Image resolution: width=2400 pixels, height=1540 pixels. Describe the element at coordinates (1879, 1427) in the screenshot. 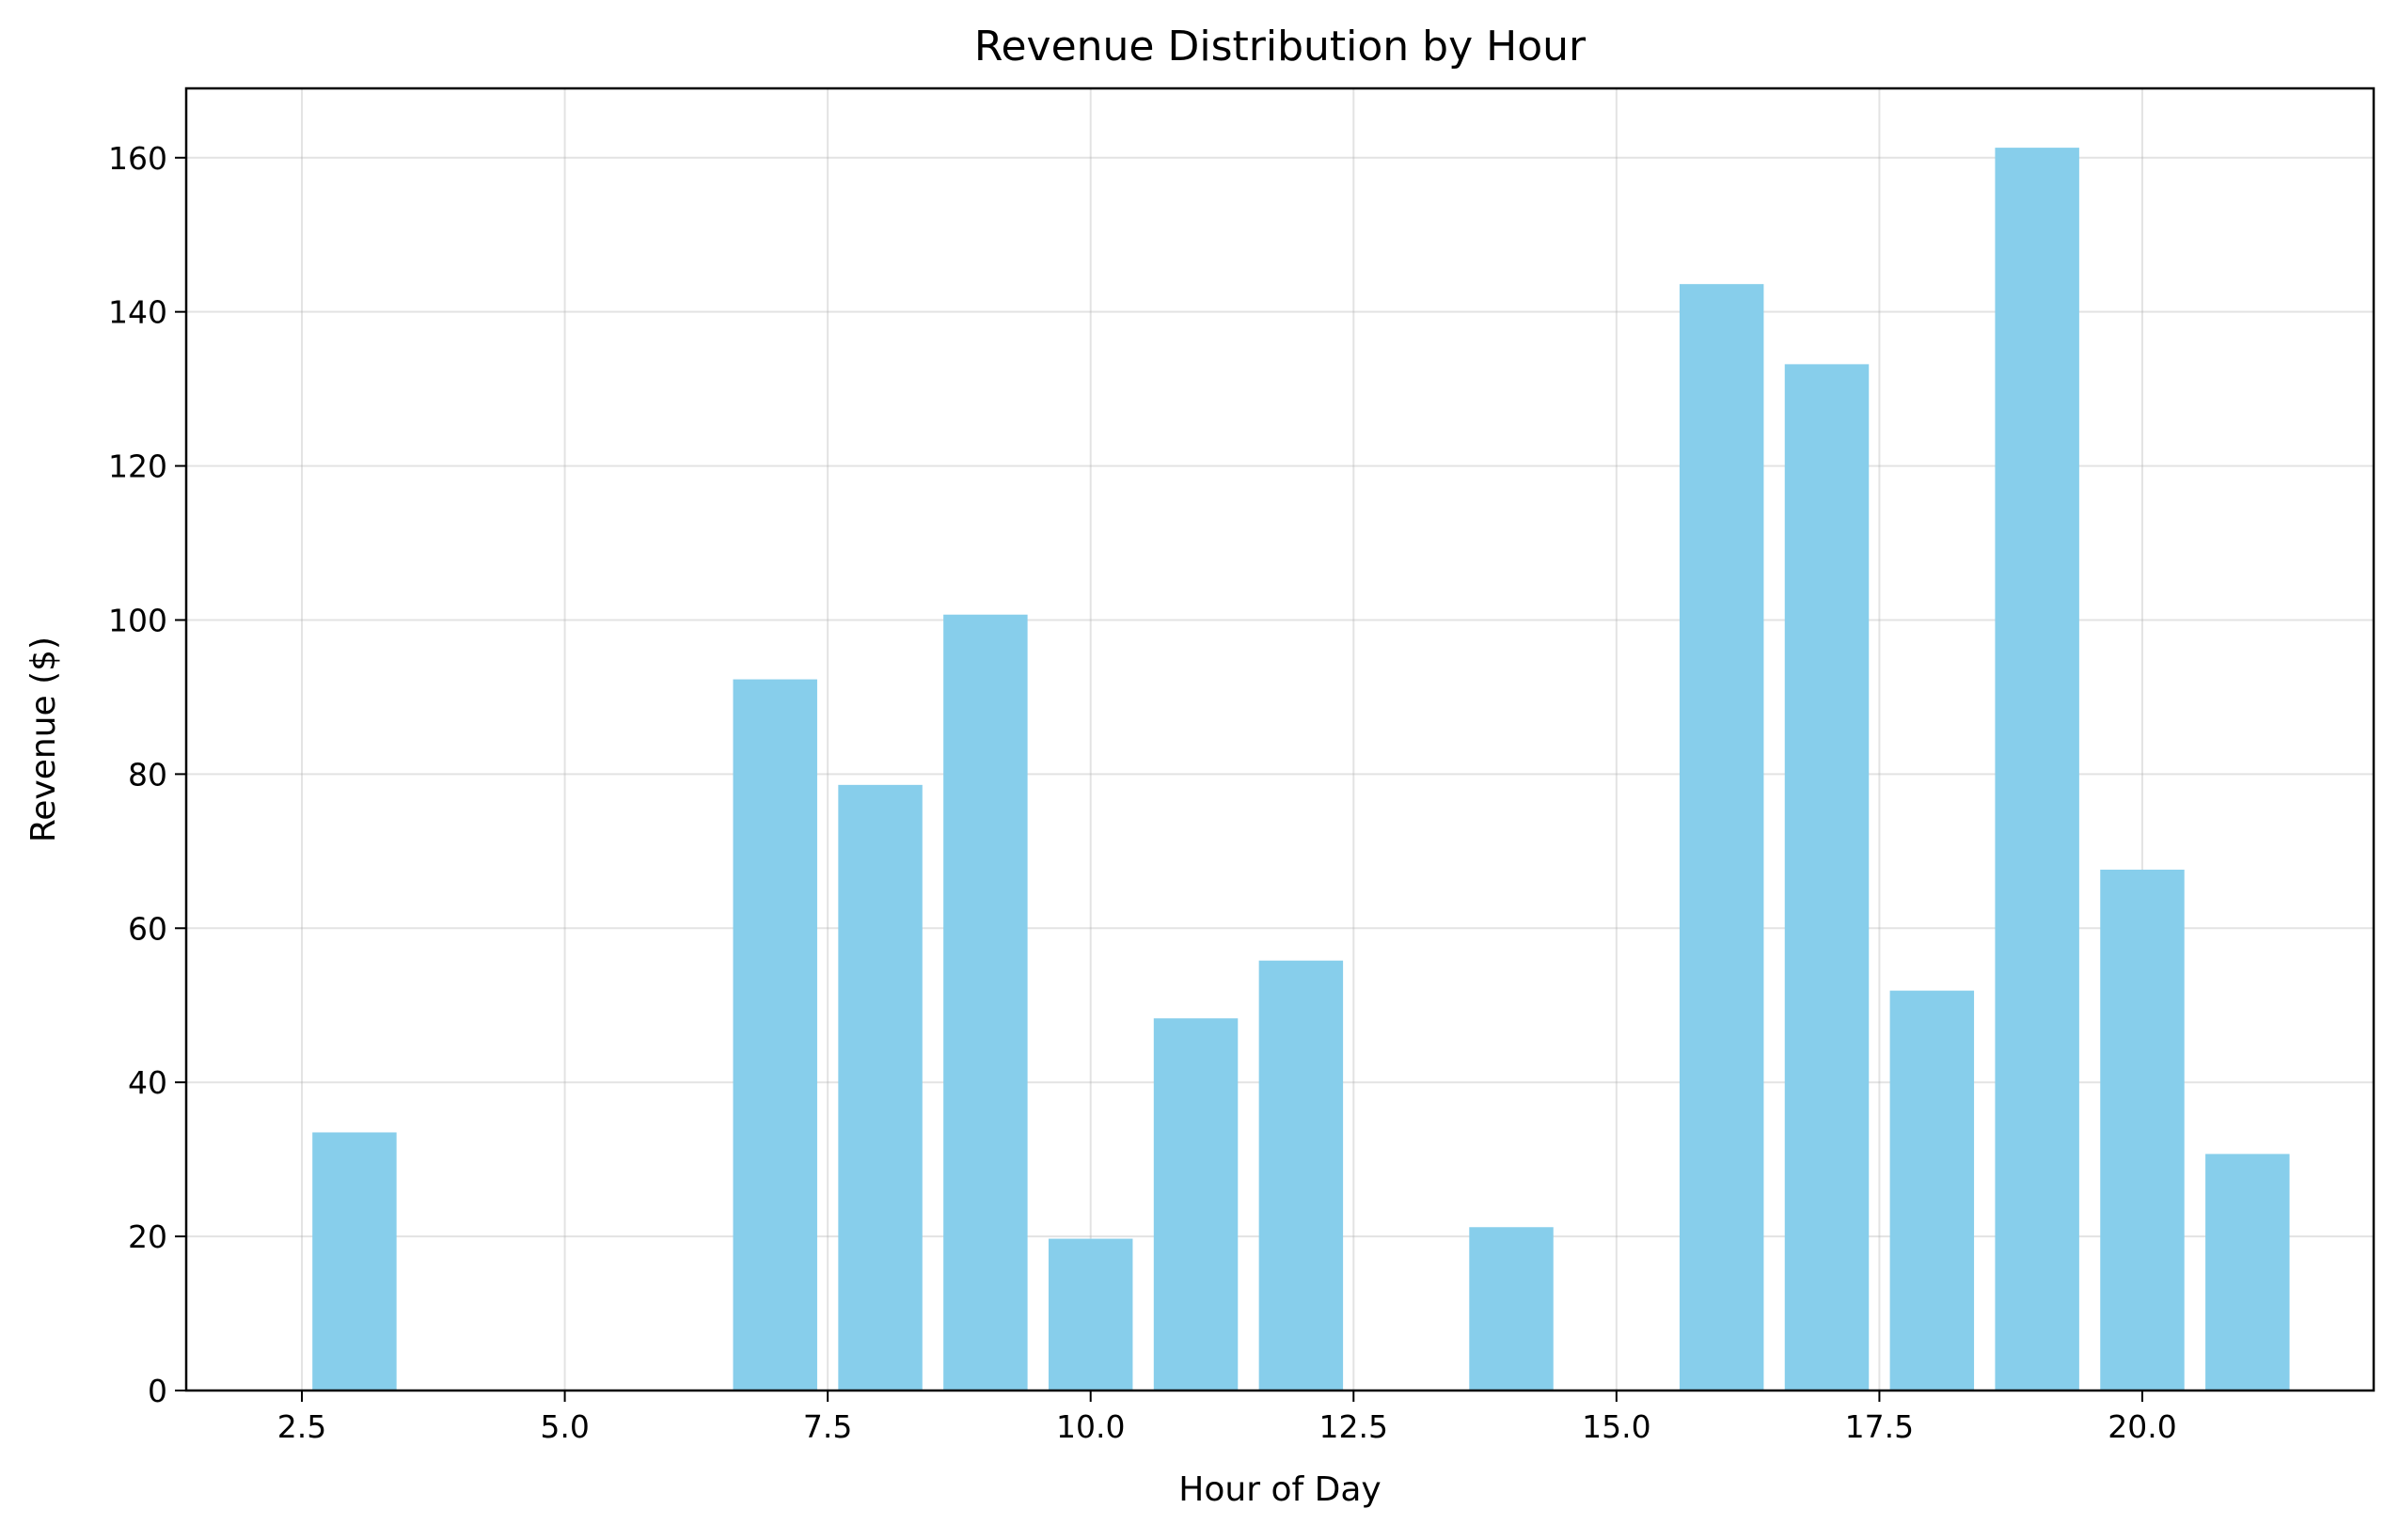

I see `x-tick-label: 17.5` at that location.